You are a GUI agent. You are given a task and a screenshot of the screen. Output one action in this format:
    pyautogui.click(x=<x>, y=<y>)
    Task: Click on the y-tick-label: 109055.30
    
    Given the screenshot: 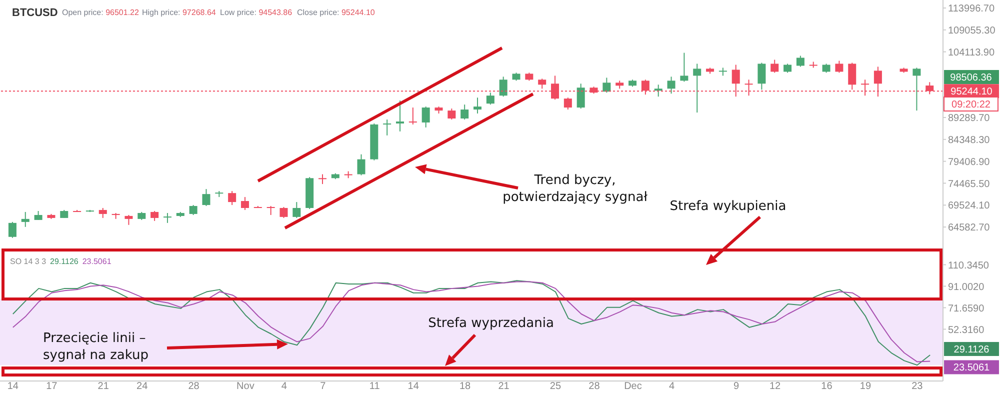 What is the action you would take?
    pyautogui.click(x=972, y=30)
    